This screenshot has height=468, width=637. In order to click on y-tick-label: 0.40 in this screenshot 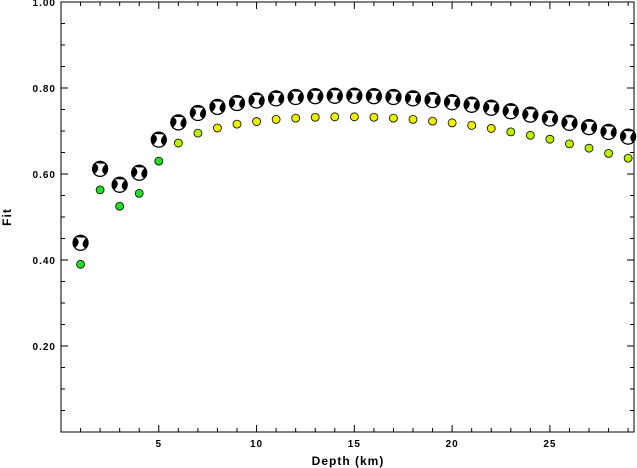, I will do `click(44, 261)`.